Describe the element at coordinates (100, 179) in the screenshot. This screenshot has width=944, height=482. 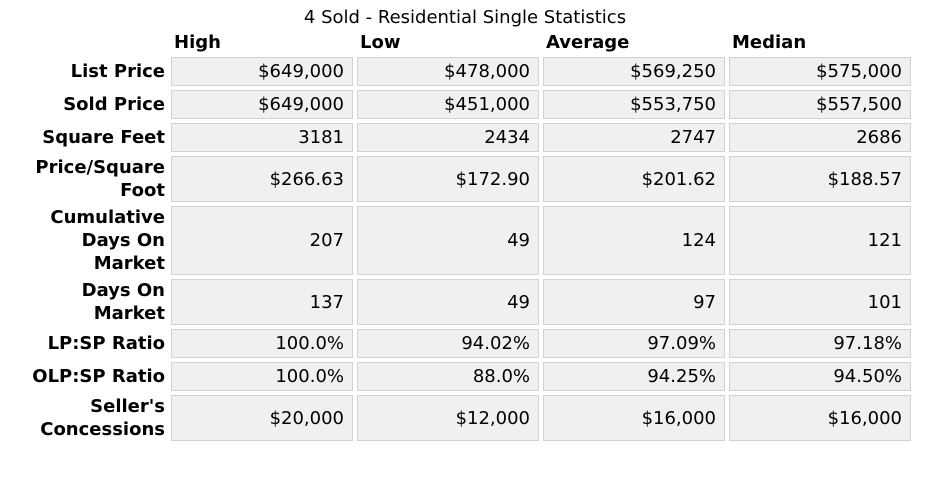
I see `row-label: Price/Square Foot` at that location.